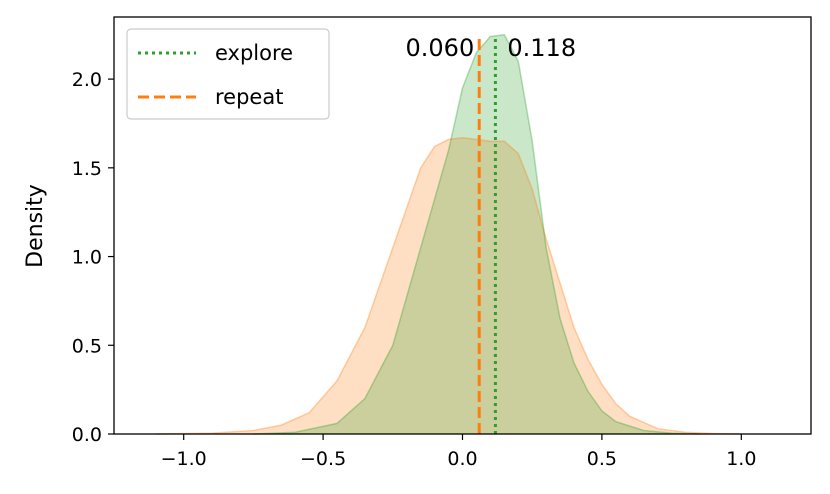 This screenshot has width=830, height=494. What do you see at coordinates (440, 48) in the screenshot?
I see `mean-annotation-repeat: 0.060` at bounding box center [440, 48].